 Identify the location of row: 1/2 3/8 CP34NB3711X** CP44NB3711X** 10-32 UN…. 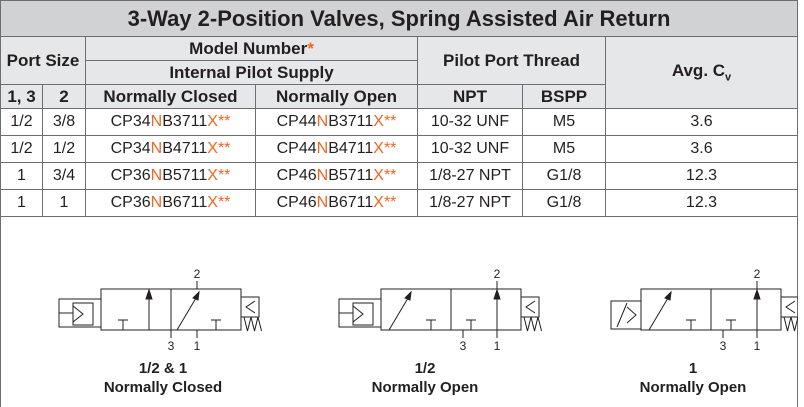
(399, 122).